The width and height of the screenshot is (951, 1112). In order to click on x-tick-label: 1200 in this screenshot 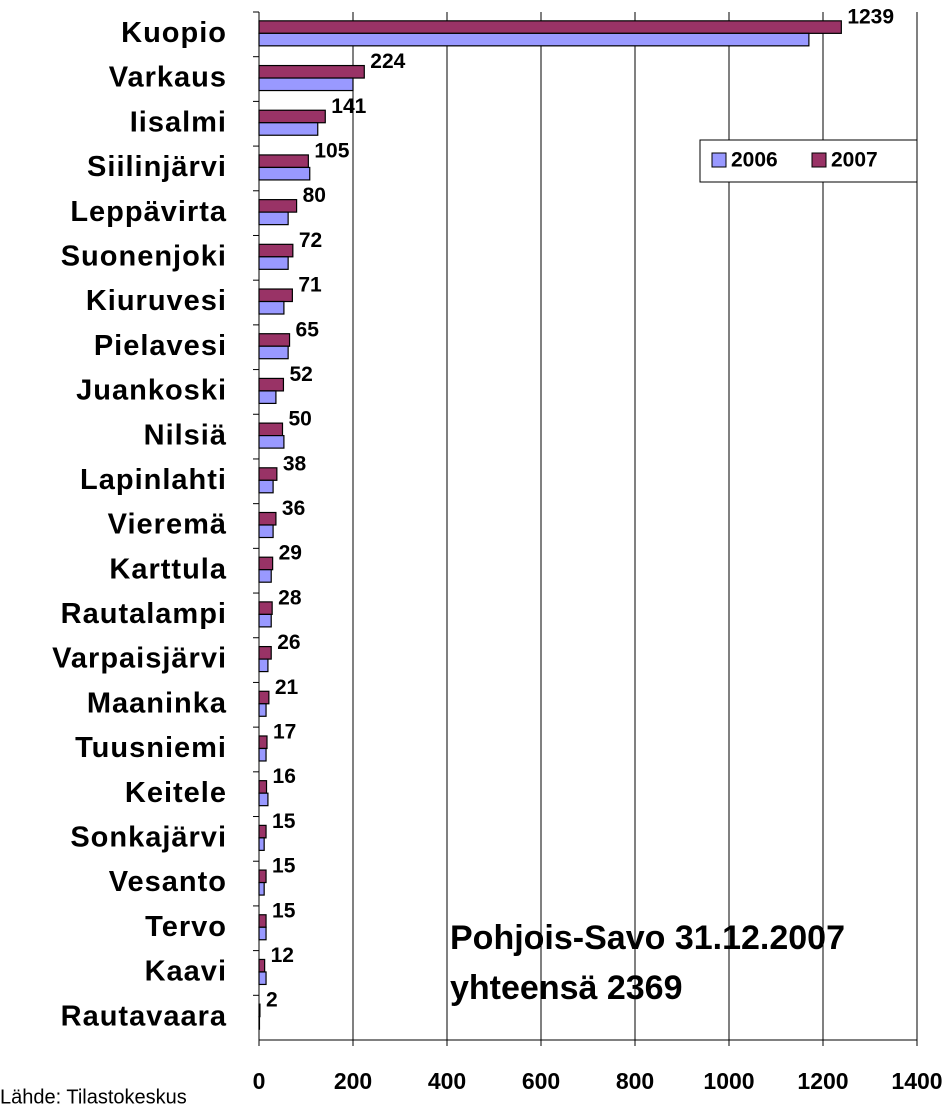, I will do `click(822, 1081)`.